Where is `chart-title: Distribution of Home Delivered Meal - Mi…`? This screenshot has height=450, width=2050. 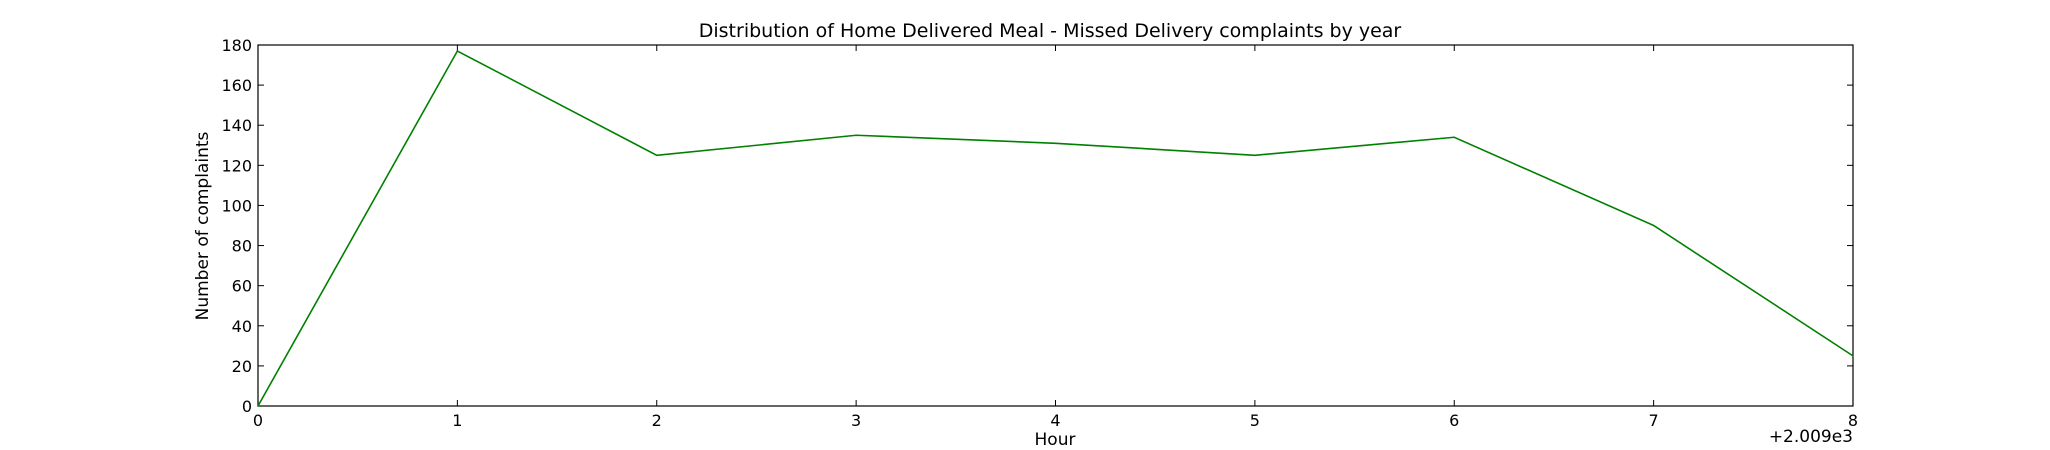
chart-title: Distribution of Home Delivered Meal - Mi… is located at coordinates (1050, 31).